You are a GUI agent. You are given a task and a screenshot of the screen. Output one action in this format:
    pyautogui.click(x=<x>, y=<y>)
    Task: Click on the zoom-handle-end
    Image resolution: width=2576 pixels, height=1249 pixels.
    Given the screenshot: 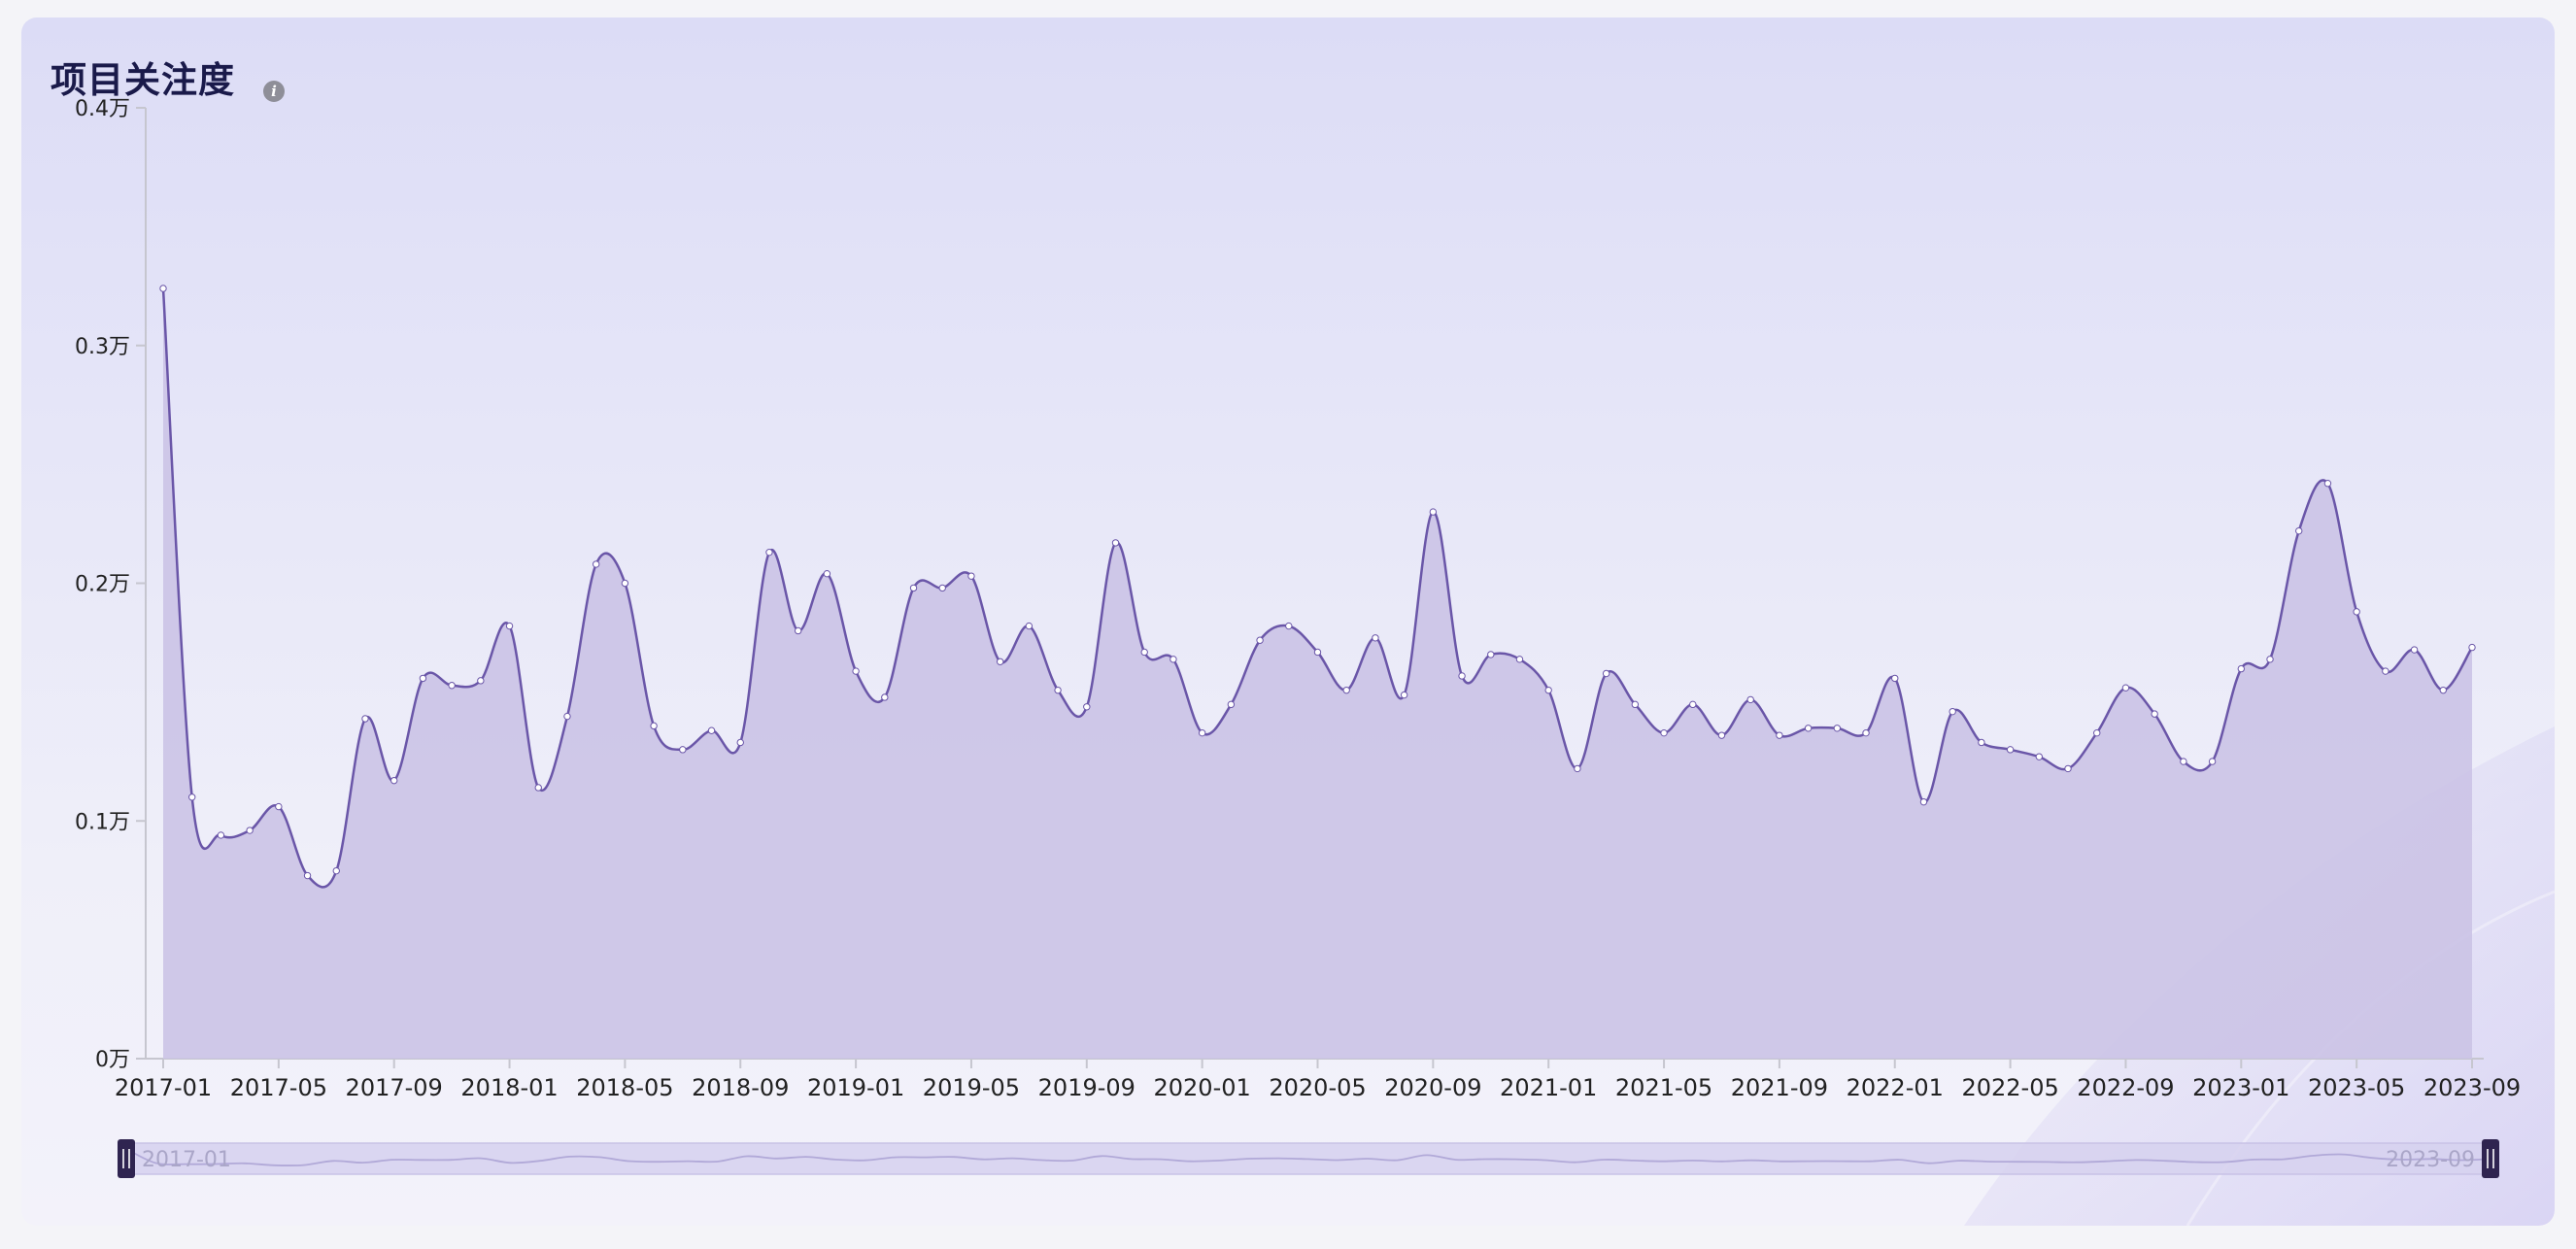 What is the action you would take?
    pyautogui.click(x=2490, y=1158)
    